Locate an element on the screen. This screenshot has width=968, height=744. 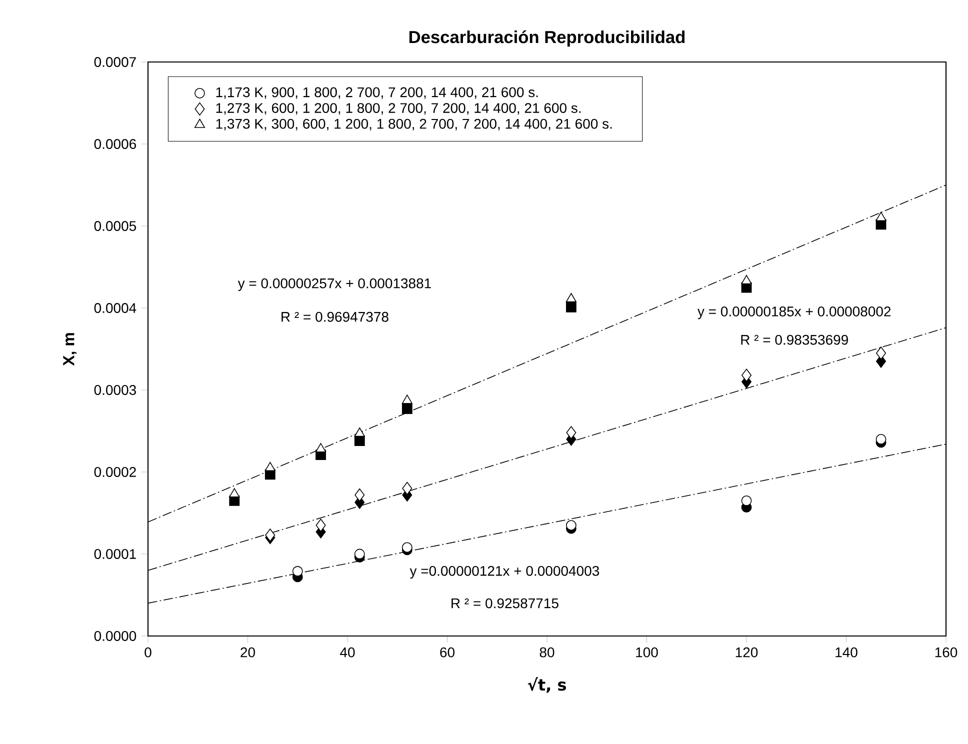
x-tick-label: 60 is located at coordinates (447, 652).